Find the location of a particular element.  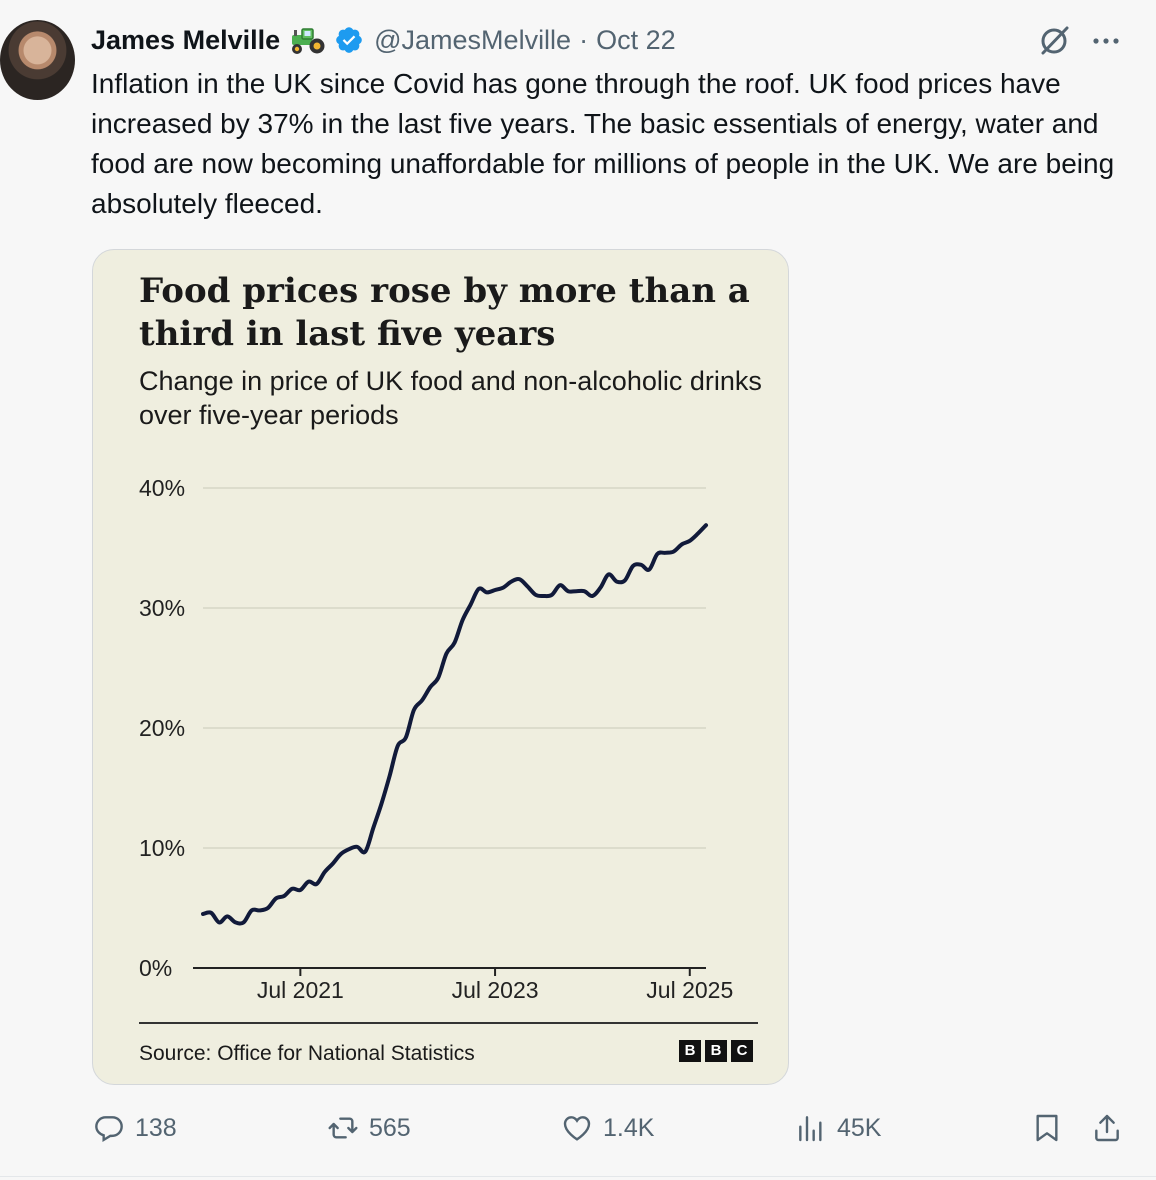

tweet-header: James Melville @JamesMelville · Oct 22 is located at coordinates (383, 40).